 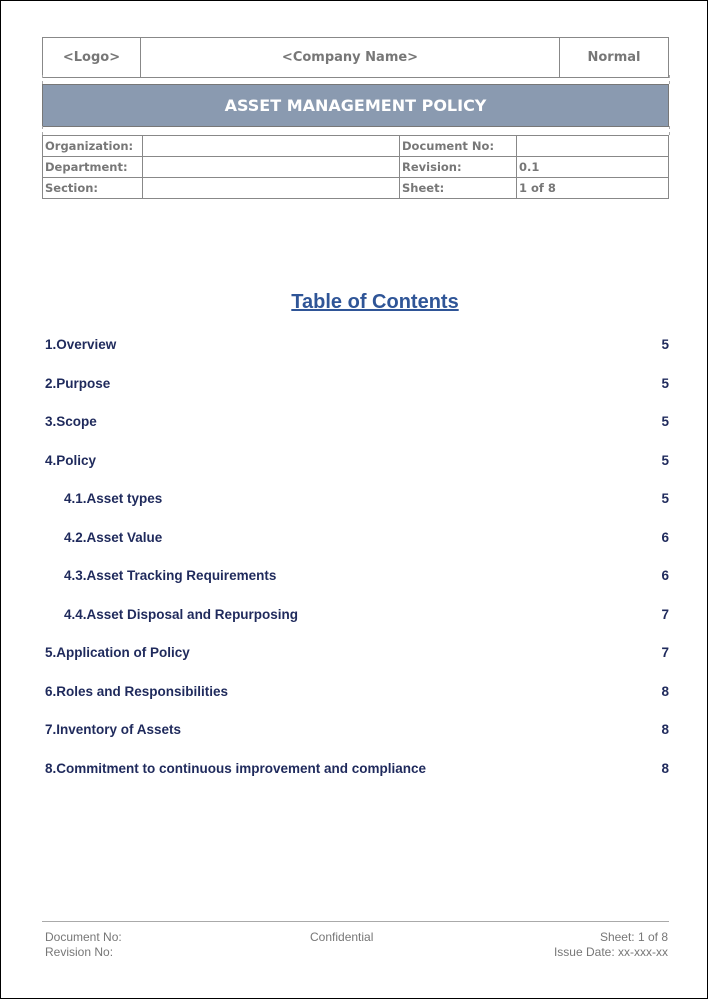 I want to click on footer-right: Sheet: 1 of 8 Issue Date: xx-xxx-xx, so click(x=611, y=945).